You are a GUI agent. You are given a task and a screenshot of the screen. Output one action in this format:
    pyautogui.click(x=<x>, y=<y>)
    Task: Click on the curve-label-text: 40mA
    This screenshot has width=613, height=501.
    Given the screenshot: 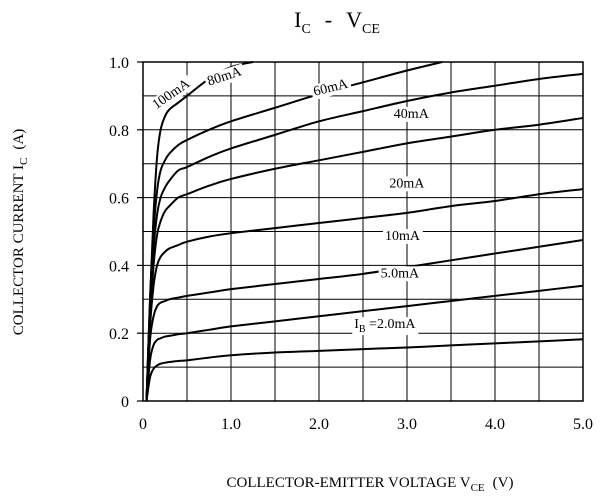 What is the action you would take?
    pyautogui.click(x=412, y=114)
    